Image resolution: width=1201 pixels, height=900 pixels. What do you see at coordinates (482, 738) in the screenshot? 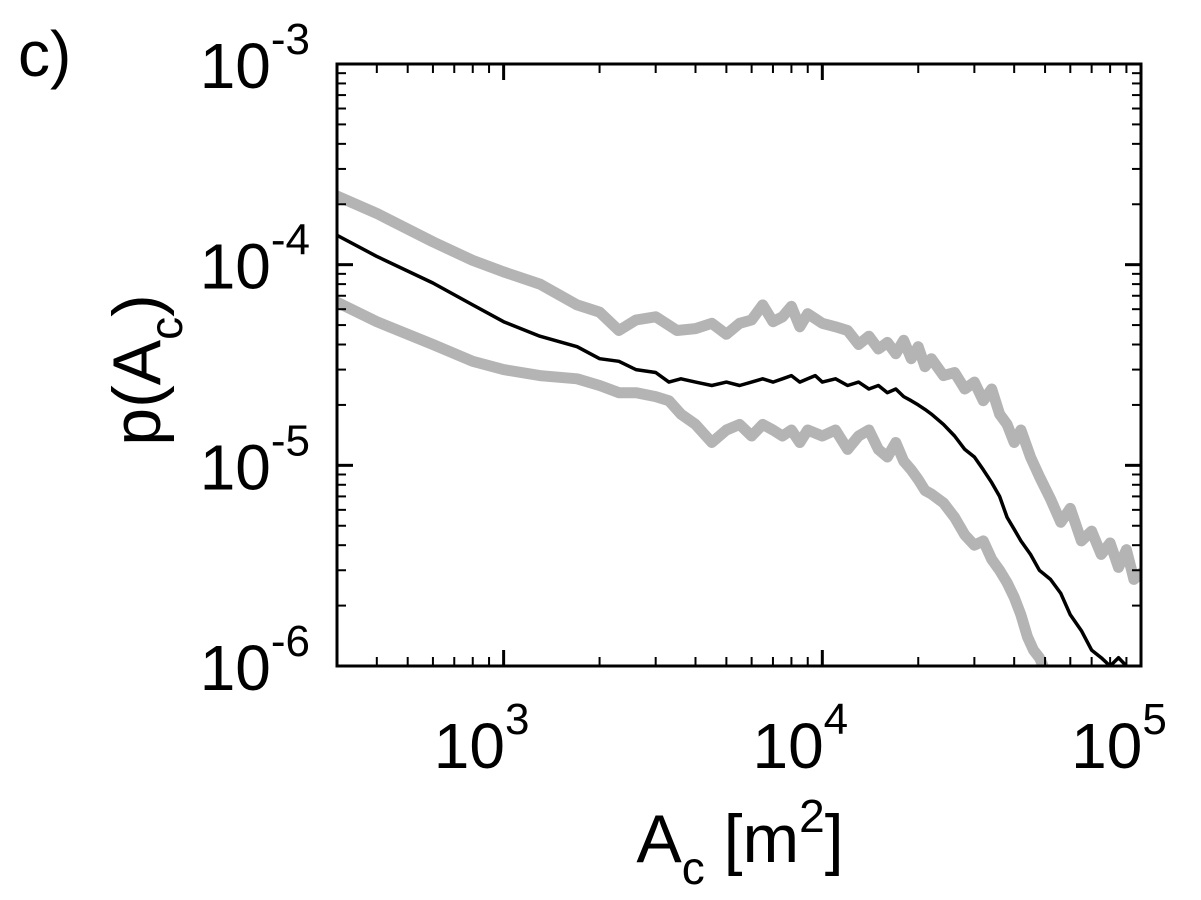
I see `x-tick-label: 10³` at bounding box center [482, 738].